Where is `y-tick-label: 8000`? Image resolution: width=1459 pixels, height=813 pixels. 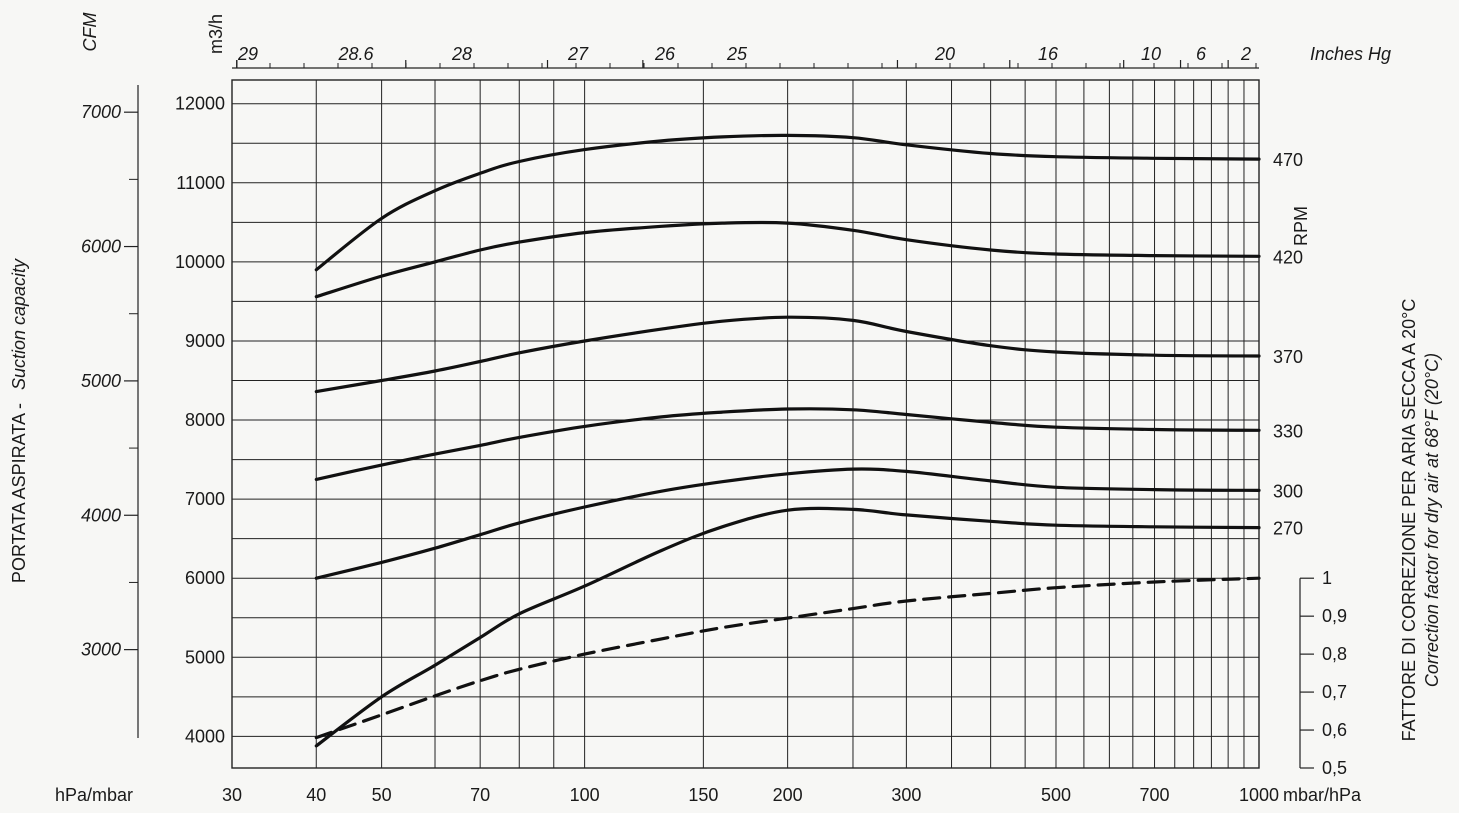 y-tick-label: 8000 is located at coordinates (205, 420).